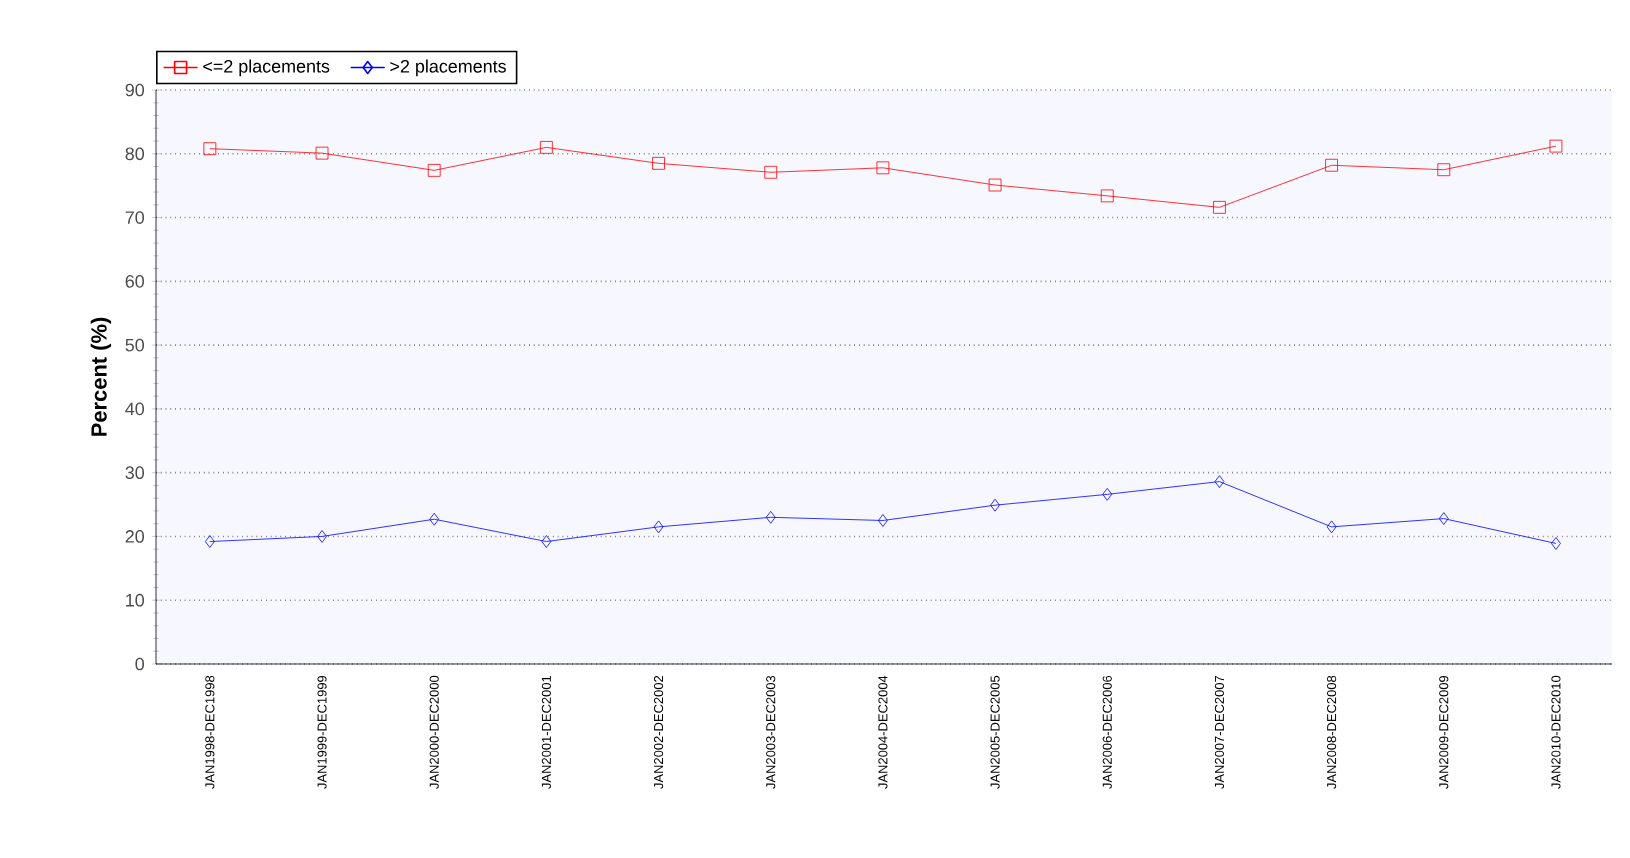 The height and width of the screenshot is (858, 1630). I want to click on y-tick-label: 50, so click(135, 345).